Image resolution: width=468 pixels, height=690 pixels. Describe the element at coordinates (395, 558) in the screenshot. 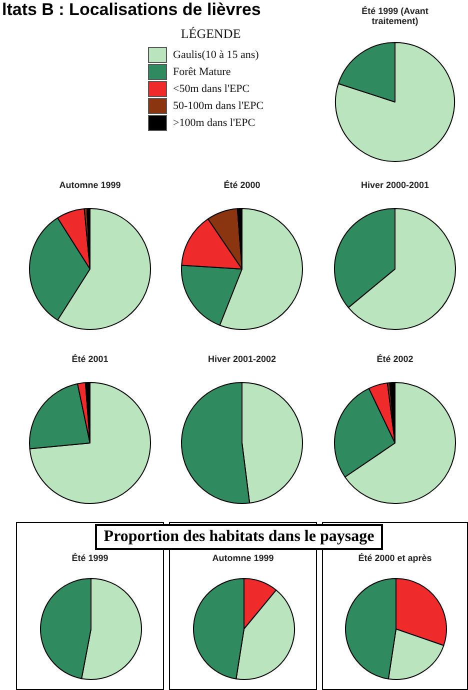

I see `chart-title: Été 2000 et après` at that location.